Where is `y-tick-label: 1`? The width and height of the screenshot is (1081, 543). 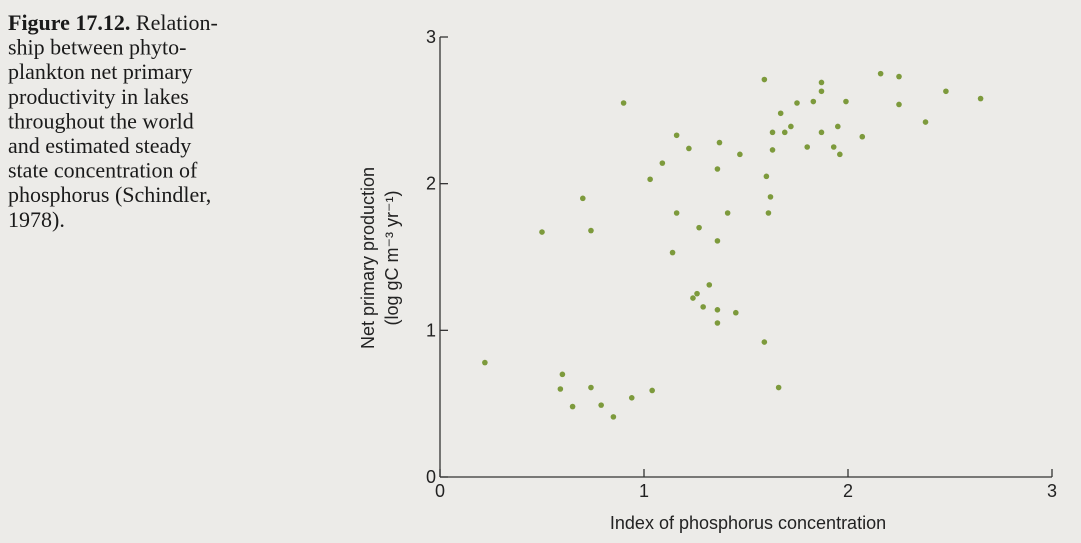 y-tick-label: 1 is located at coordinates (431, 330).